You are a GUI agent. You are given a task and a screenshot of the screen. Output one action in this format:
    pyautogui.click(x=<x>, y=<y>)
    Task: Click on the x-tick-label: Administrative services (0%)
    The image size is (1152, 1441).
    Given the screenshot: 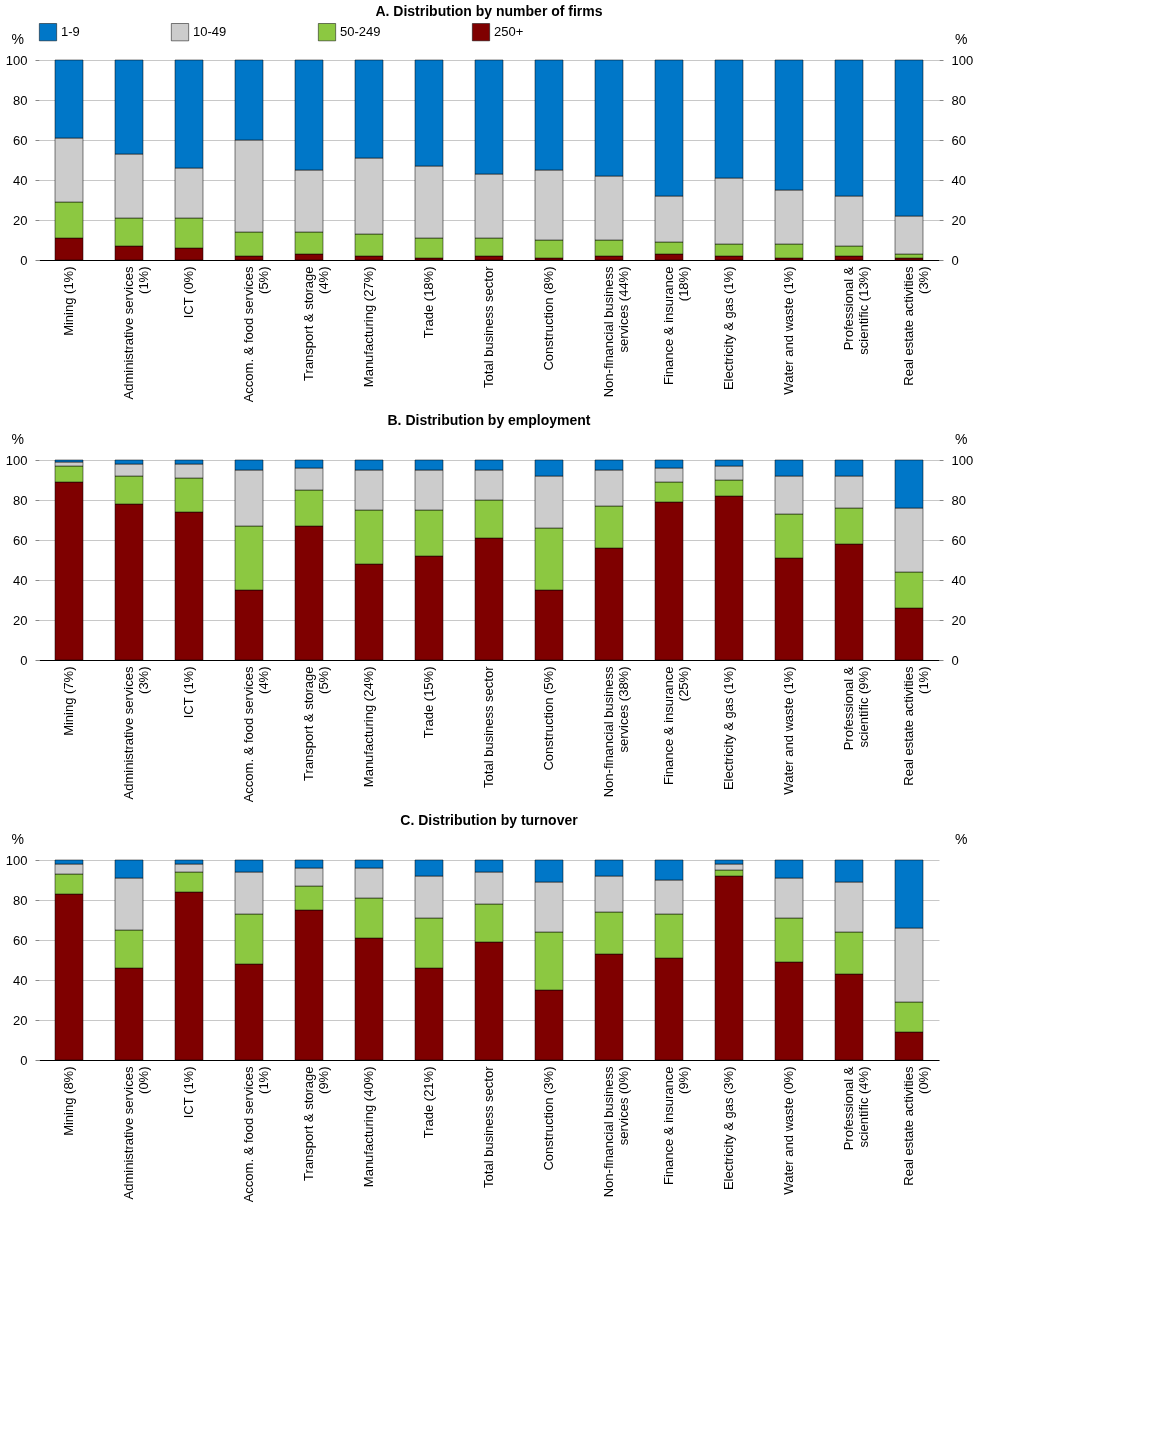 What is the action you would take?
    pyautogui.click(x=136, y=1133)
    